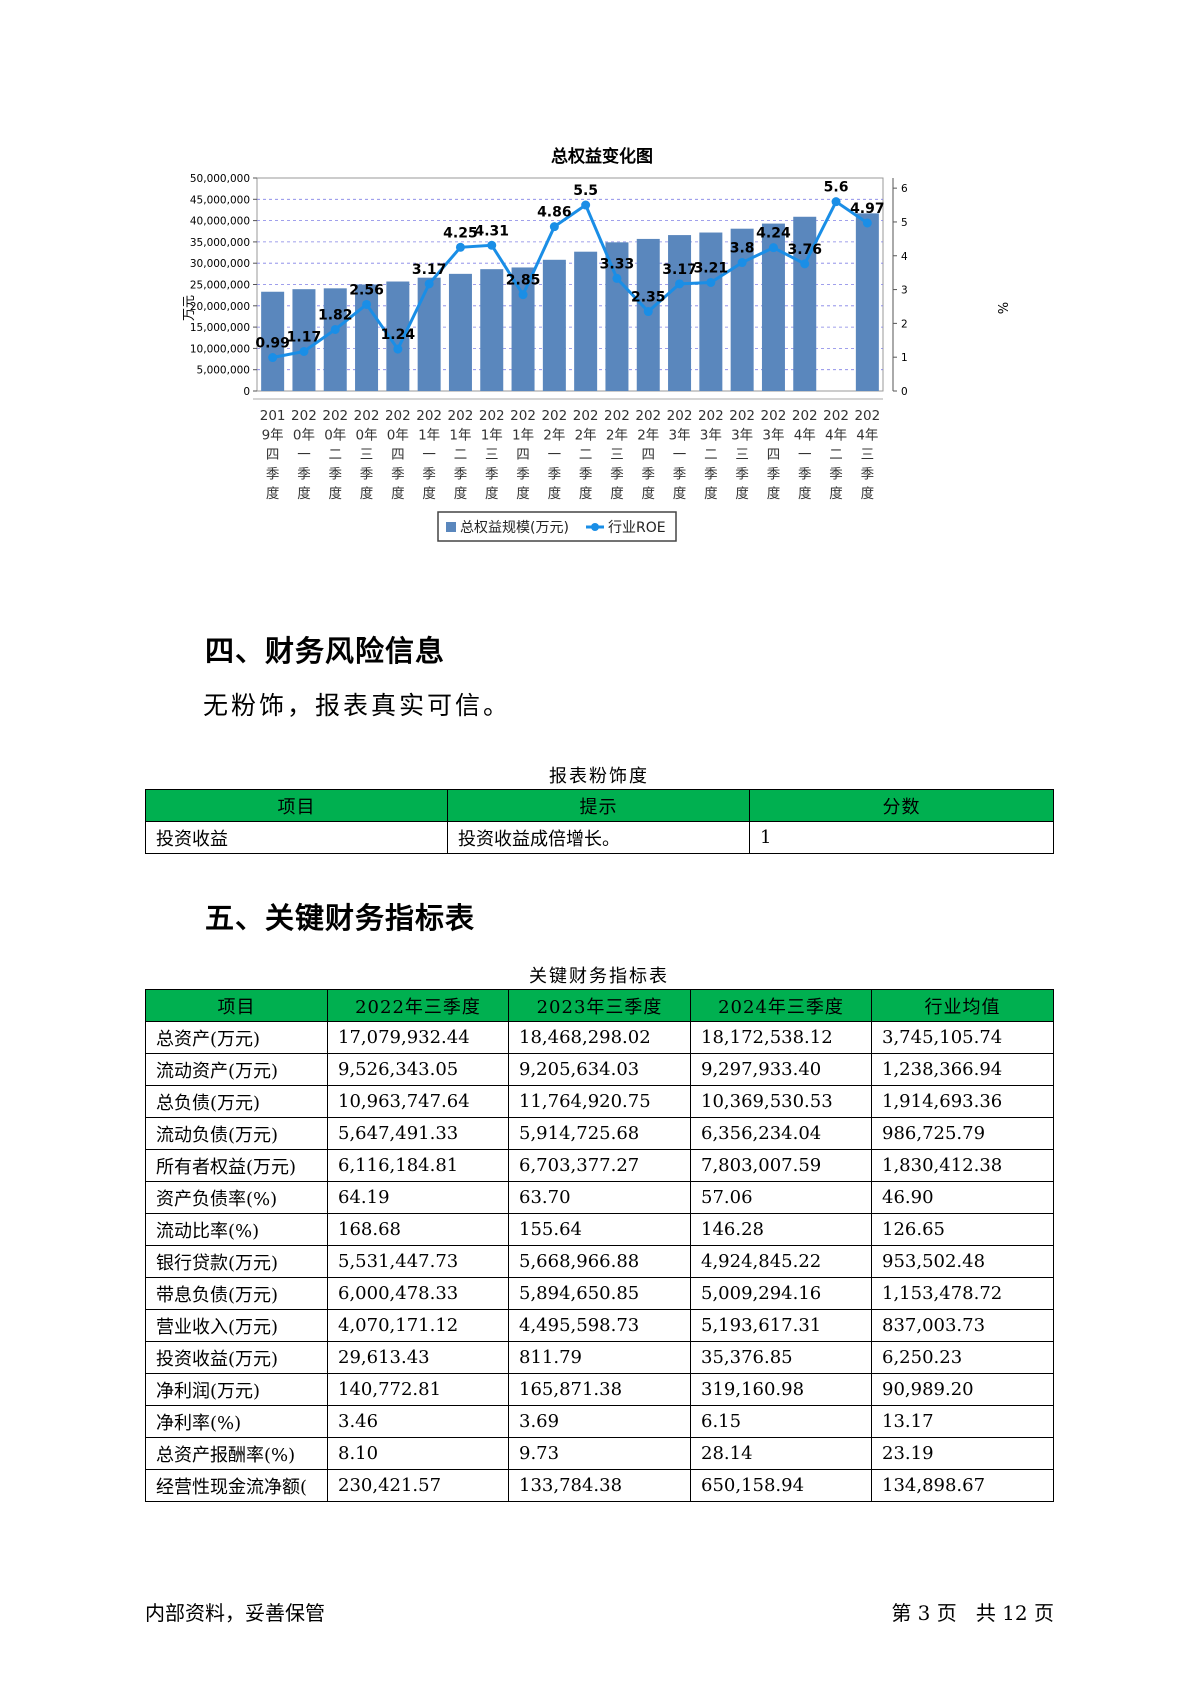  What do you see at coordinates (236, 1261) in the screenshot?
I see `table-cell: 银行贷款(万元)` at bounding box center [236, 1261].